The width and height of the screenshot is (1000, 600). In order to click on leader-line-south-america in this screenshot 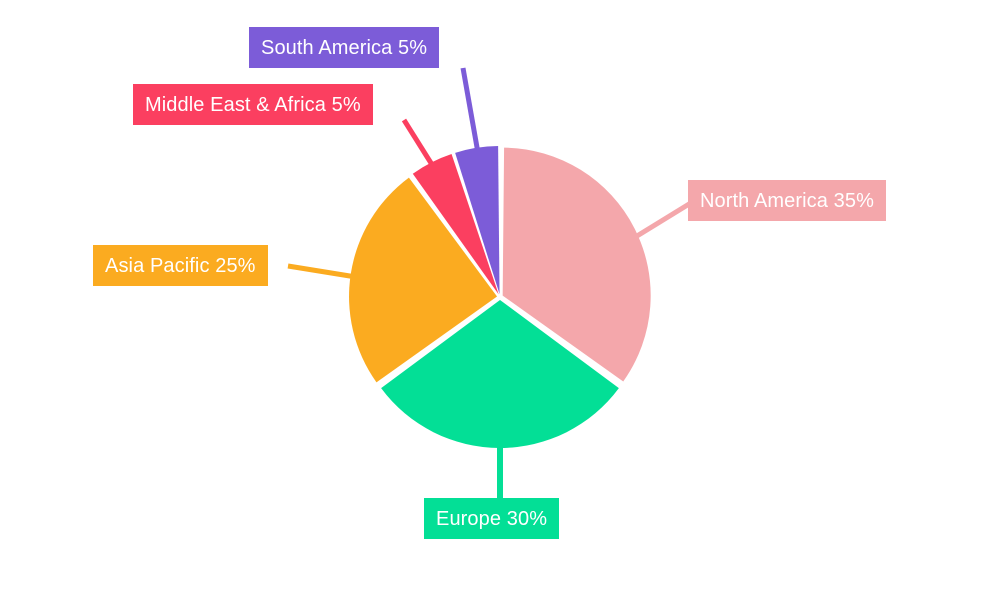, I will do `click(470, 110)`.